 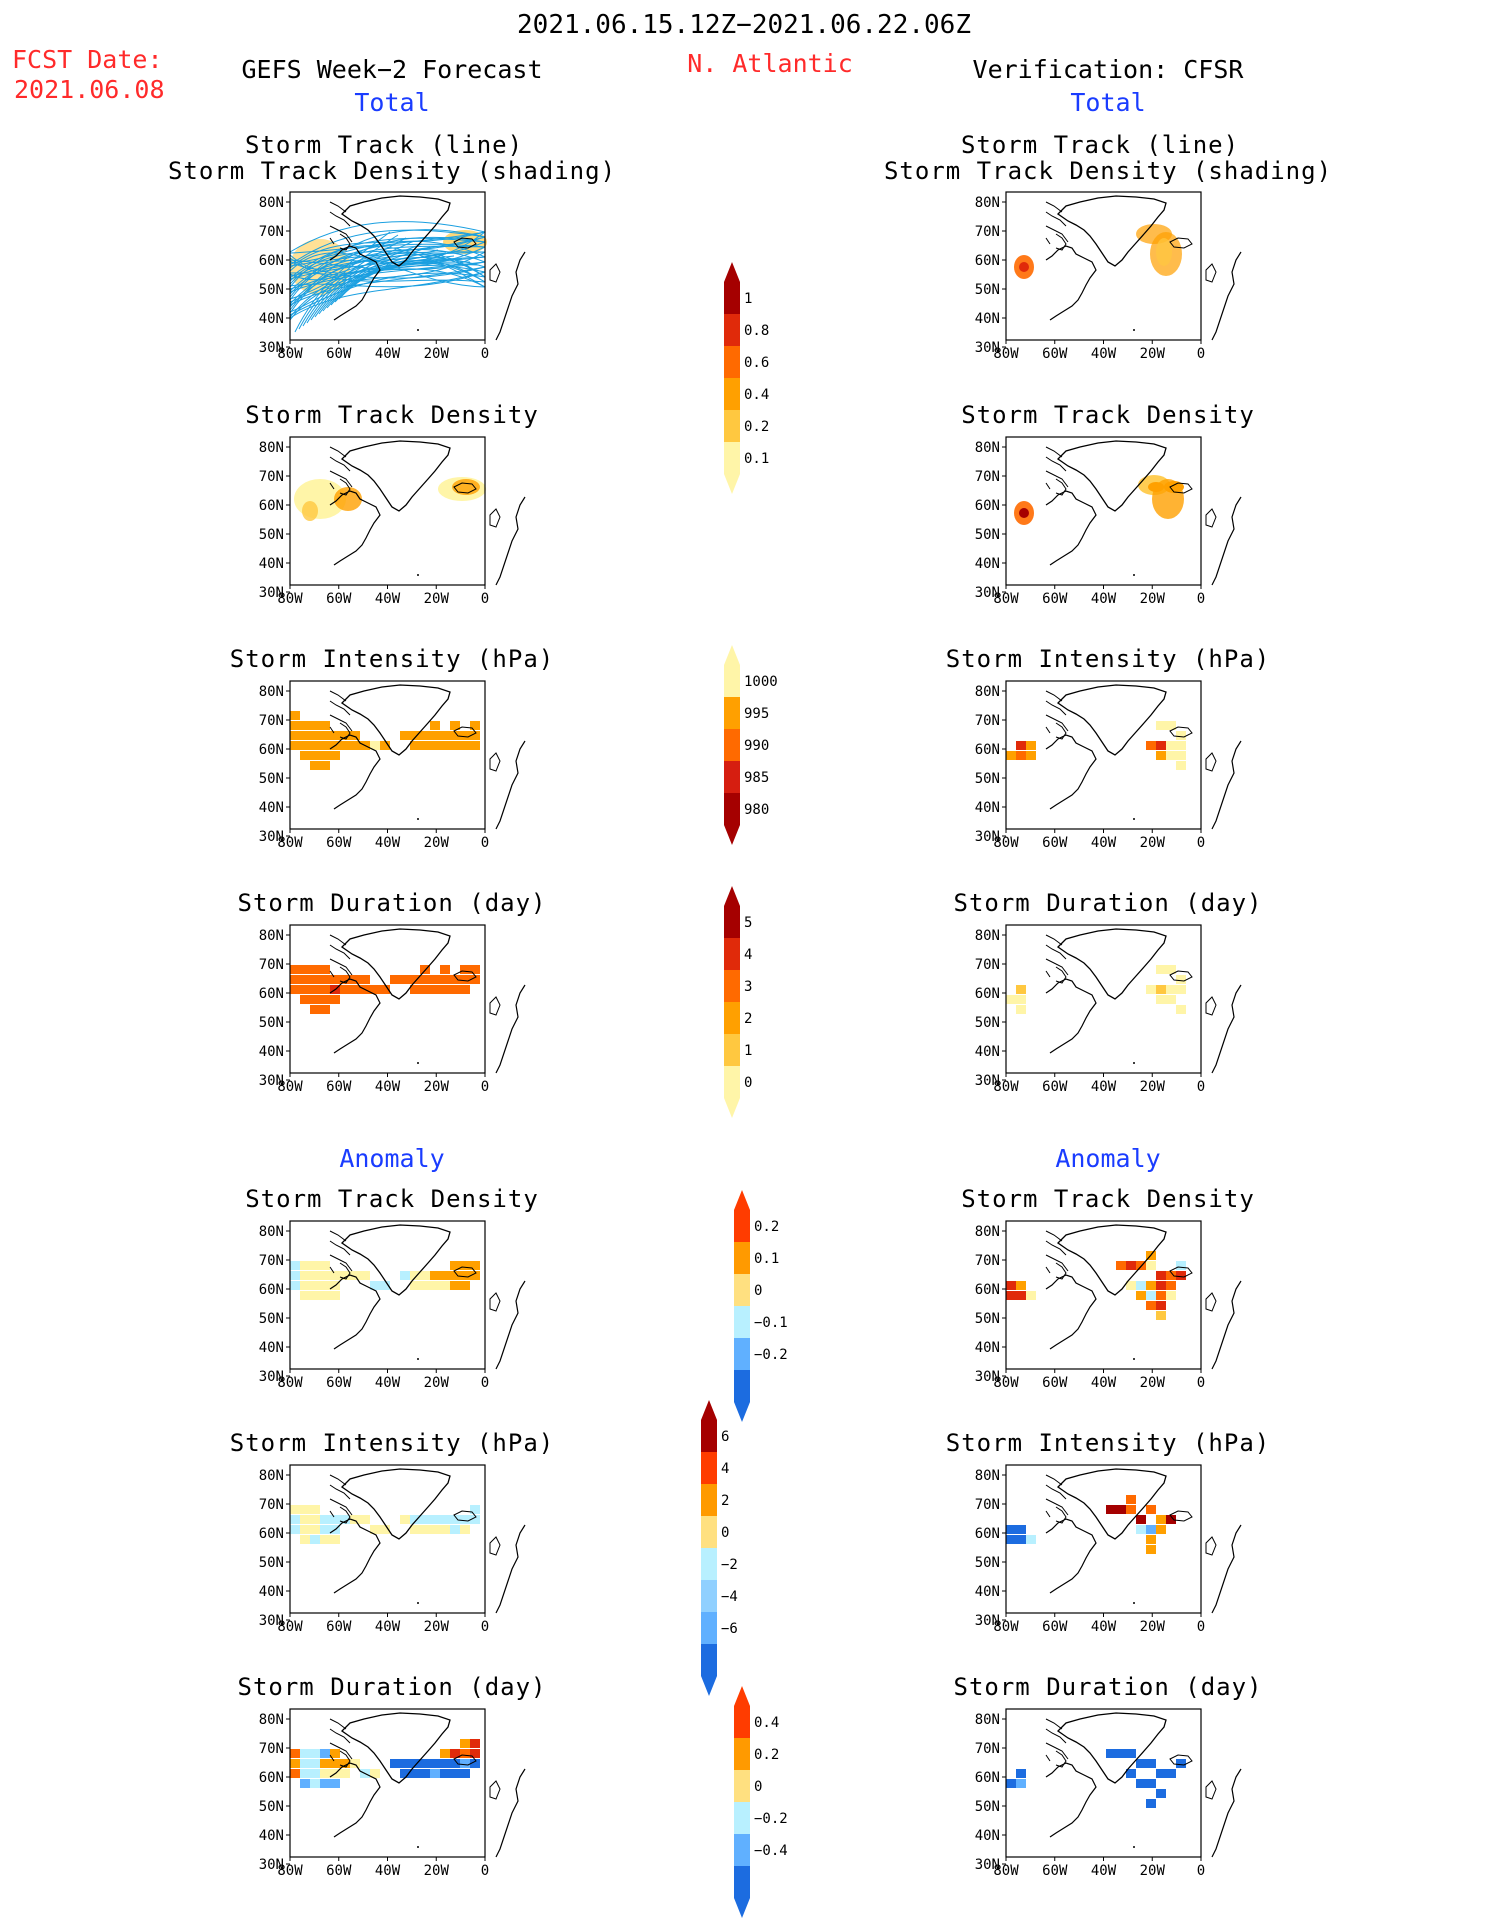 I want to click on colorbar-label: 0, so click(x=758, y=1291).